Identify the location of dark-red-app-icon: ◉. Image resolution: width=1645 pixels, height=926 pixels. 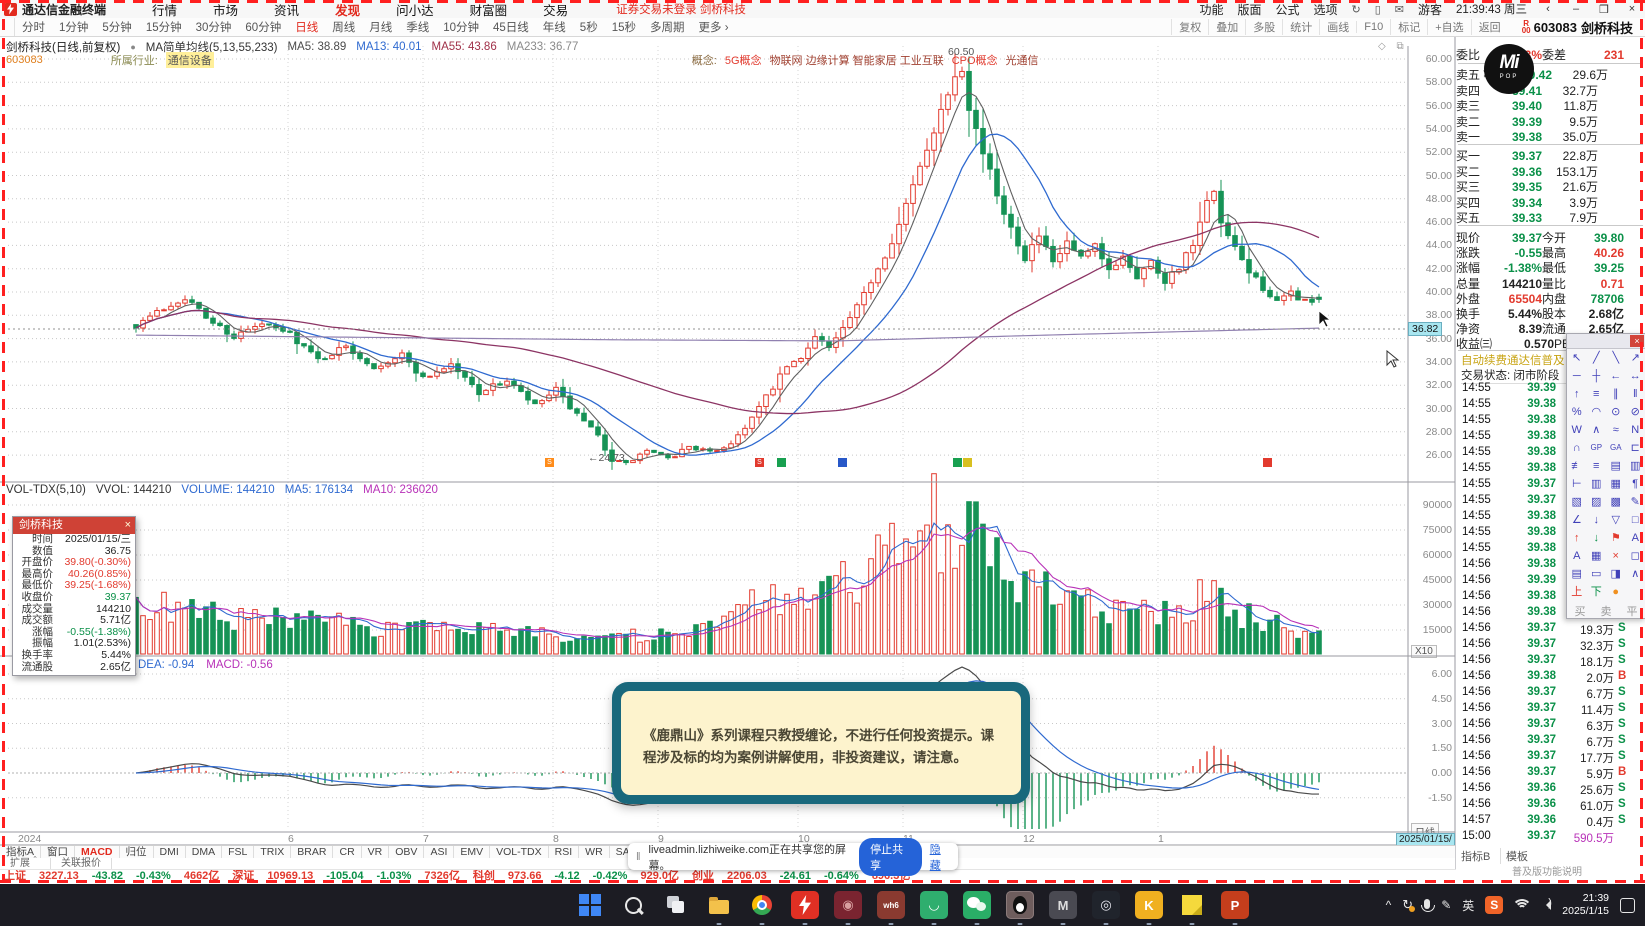
(848, 908).